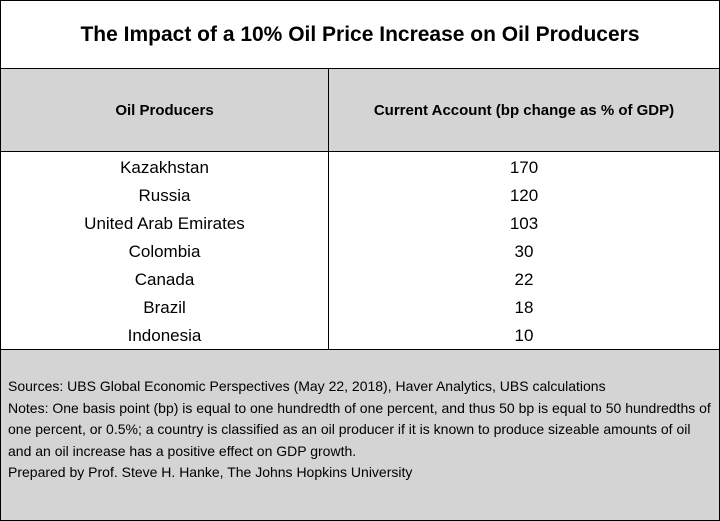  I want to click on table-row: United Arab Emirates 103, so click(360, 224).